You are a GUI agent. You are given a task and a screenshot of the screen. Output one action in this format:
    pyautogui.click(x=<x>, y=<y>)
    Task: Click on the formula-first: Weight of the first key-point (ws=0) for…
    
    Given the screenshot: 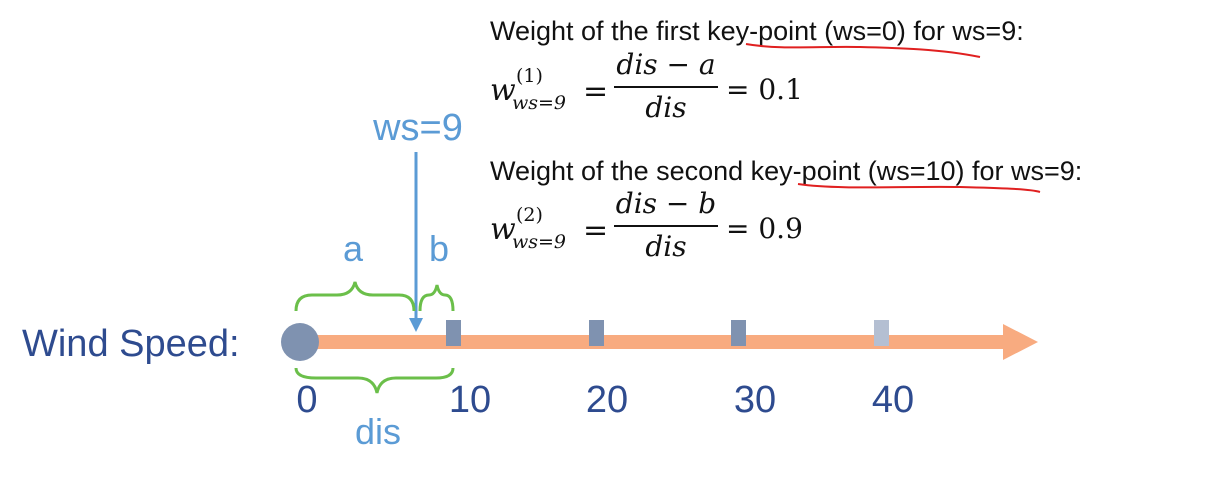 What is the action you would take?
    pyautogui.click(x=757, y=70)
    